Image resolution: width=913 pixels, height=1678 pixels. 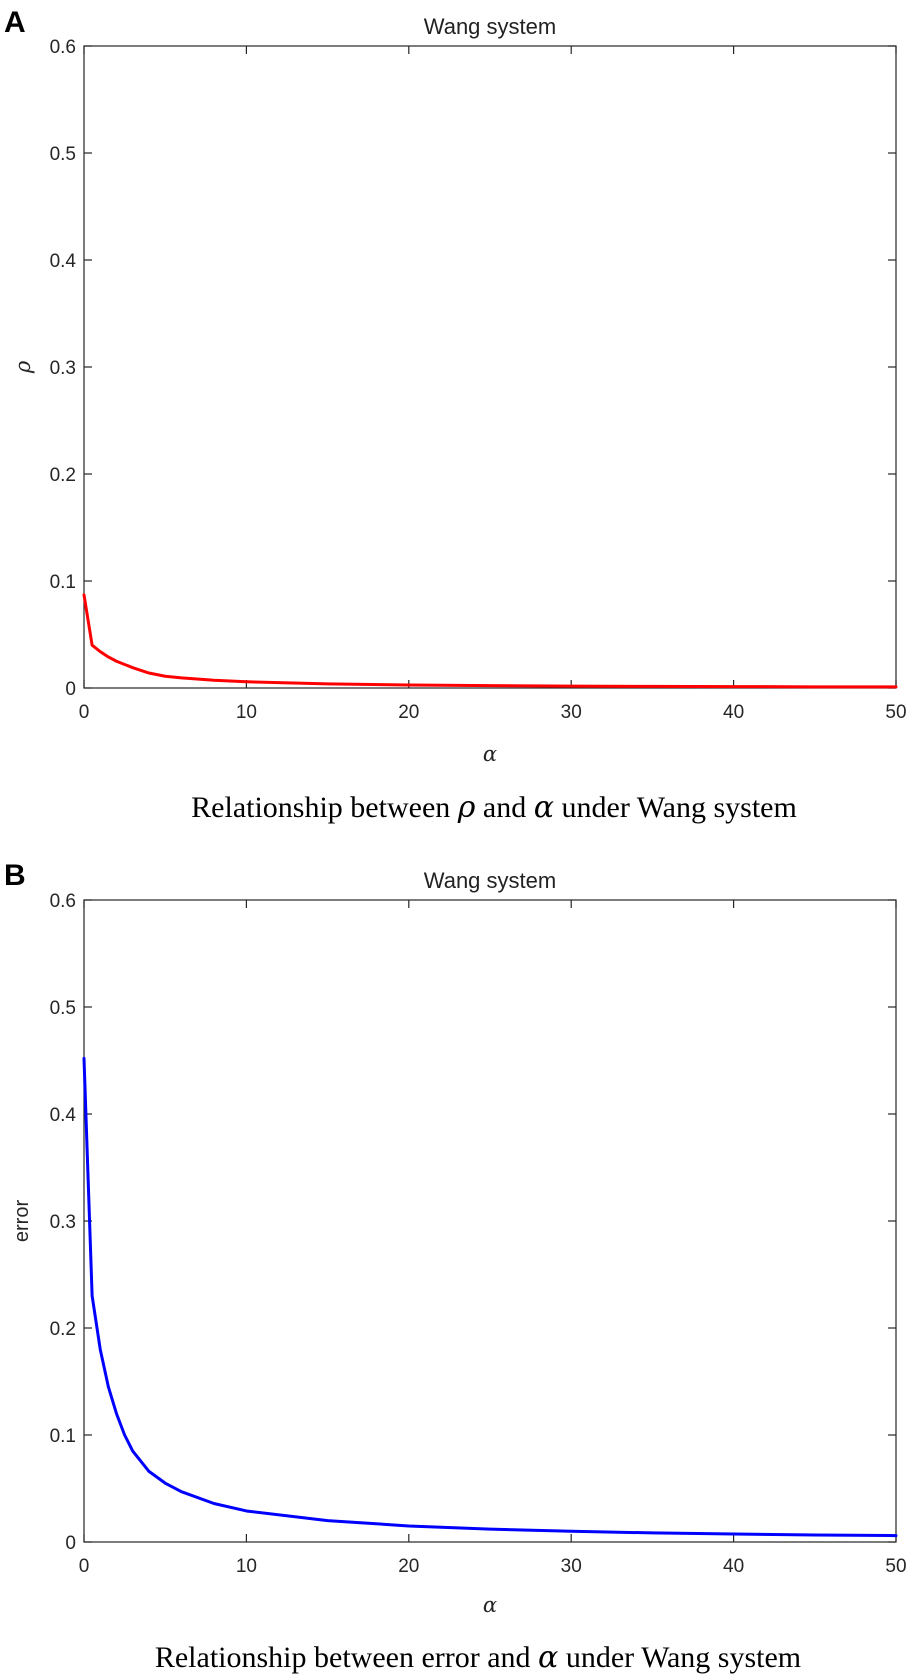 What do you see at coordinates (324, 807) in the screenshot?
I see `caption-a-part-1: Relationship between` at bounding box center [324, 807].